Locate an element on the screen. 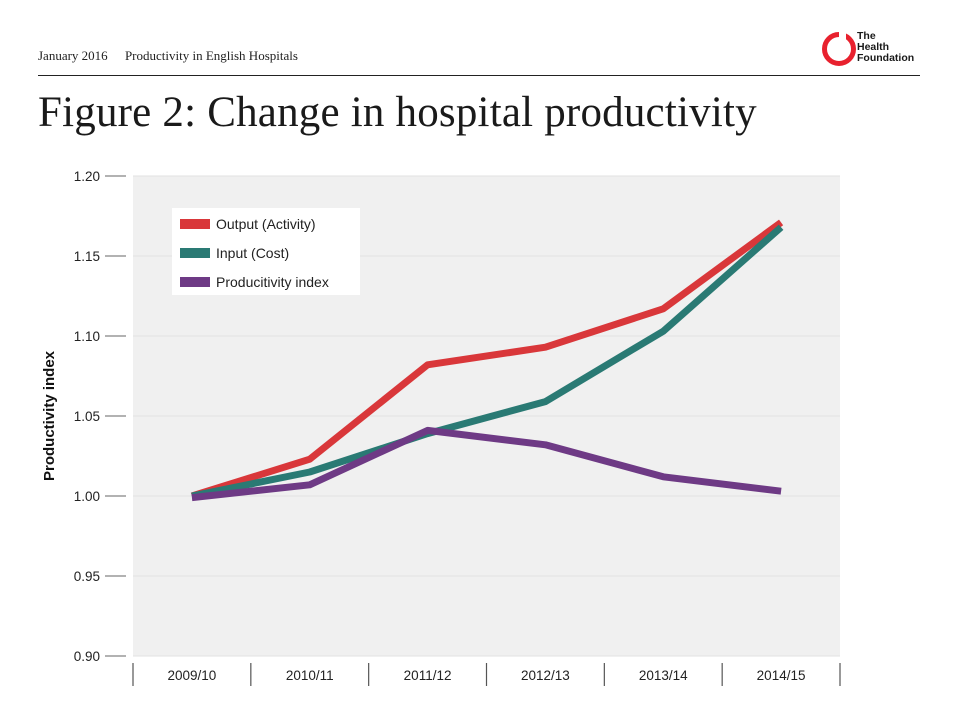  y-tick-label: 1.00 is located at coordinates (87, 496).